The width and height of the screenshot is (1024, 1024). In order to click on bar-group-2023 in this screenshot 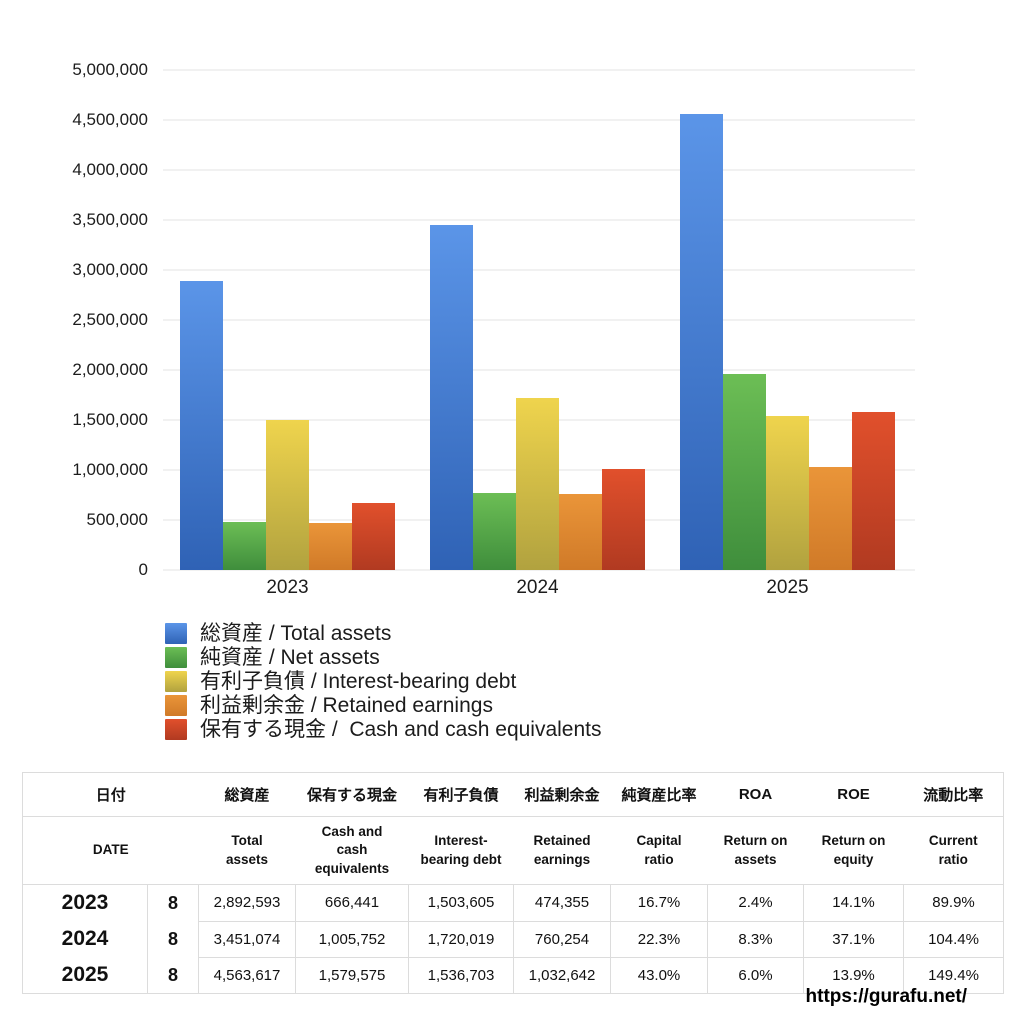, I will do `click(287, 425)`.